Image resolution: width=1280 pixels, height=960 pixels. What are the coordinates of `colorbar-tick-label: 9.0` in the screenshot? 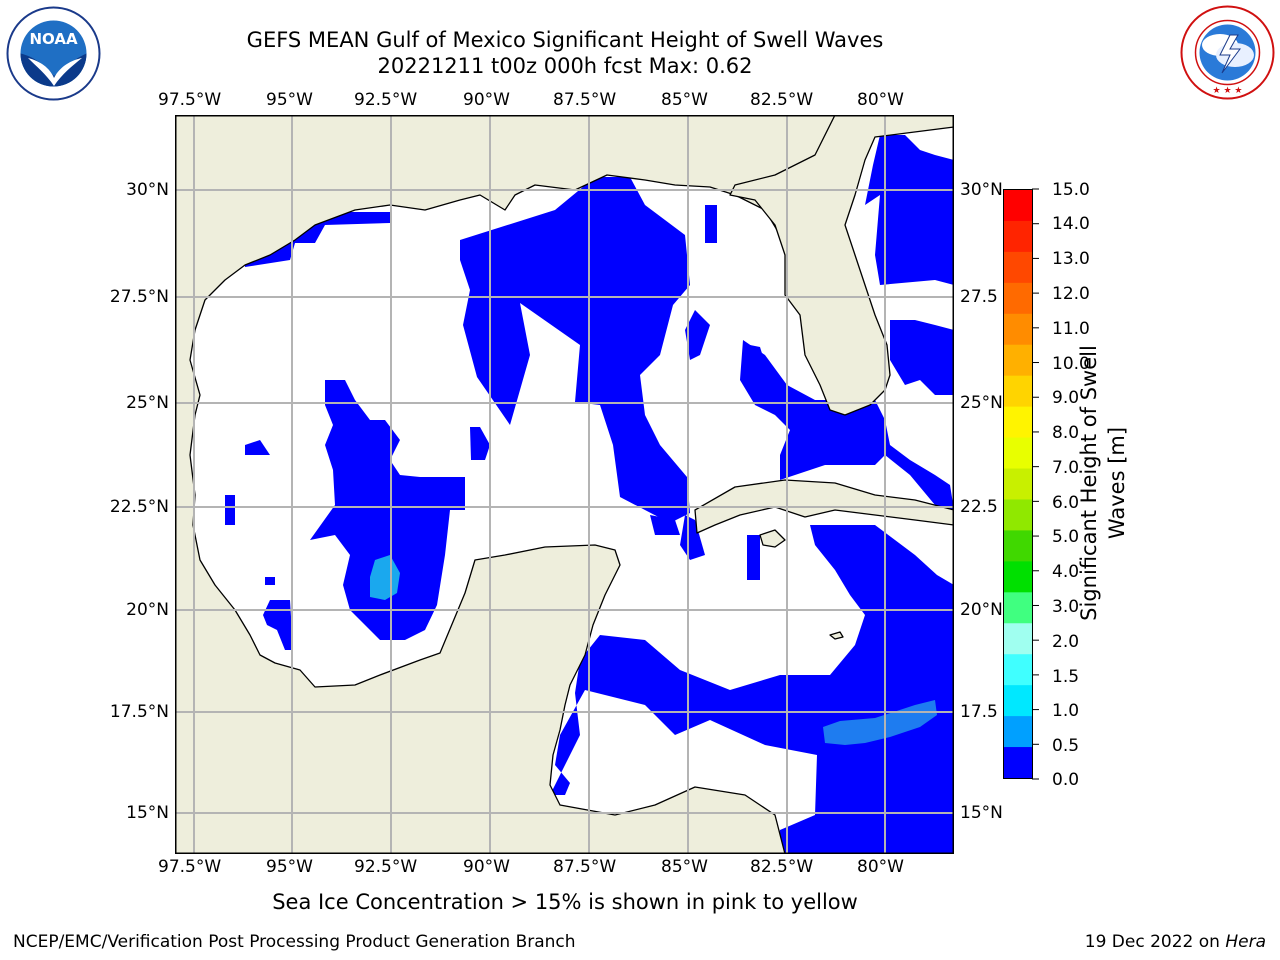 It's located at (1066, 398).